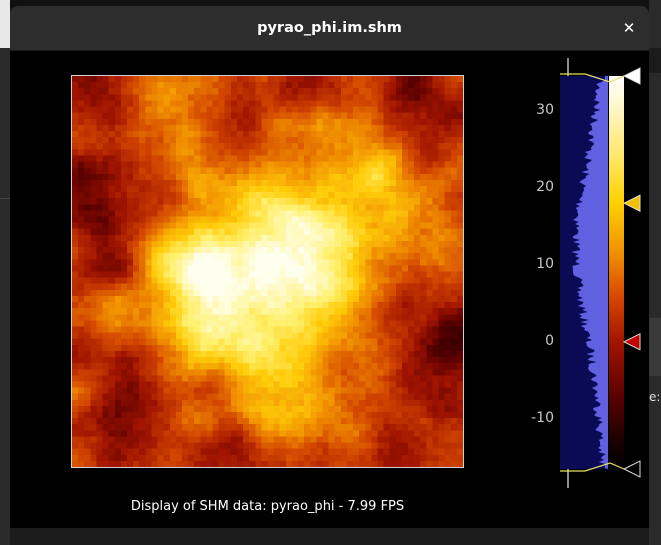  I want to click on background-bottom-strip, so click(329, 536).